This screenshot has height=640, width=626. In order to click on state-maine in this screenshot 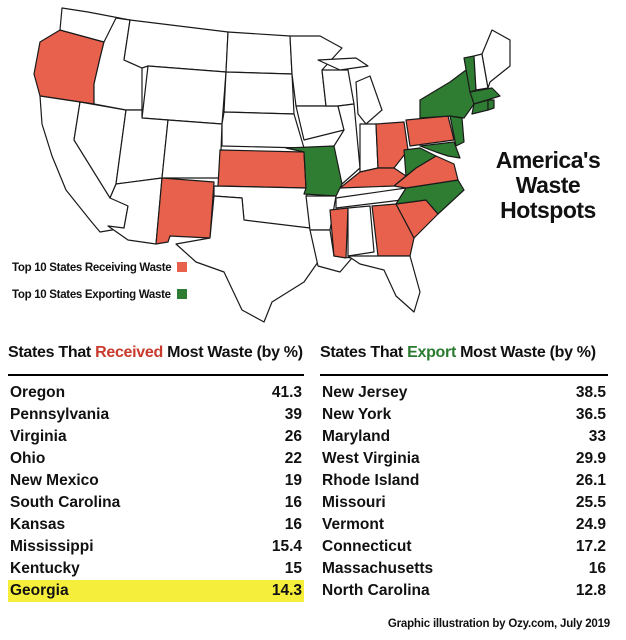, I will do `click(496, 59)`.